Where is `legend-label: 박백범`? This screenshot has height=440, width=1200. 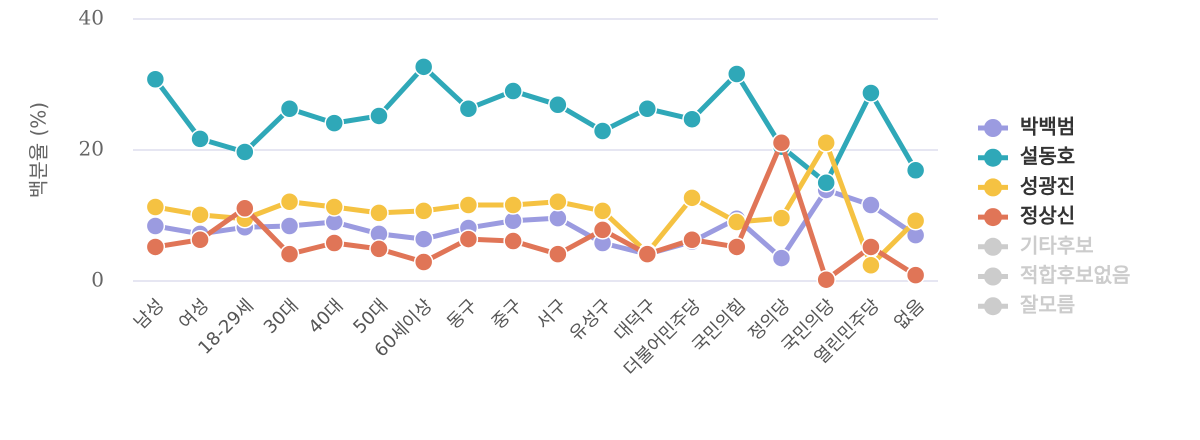
legend-label: 박백범 is located at coordinates (1047, 127).